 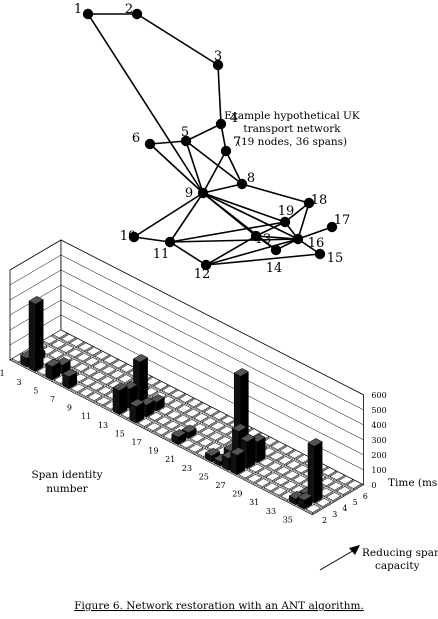 What do you see at coordinates (129, 9) in the screenshot?
I see `network-node-label-2: 2` at bounding box center [129, 9].